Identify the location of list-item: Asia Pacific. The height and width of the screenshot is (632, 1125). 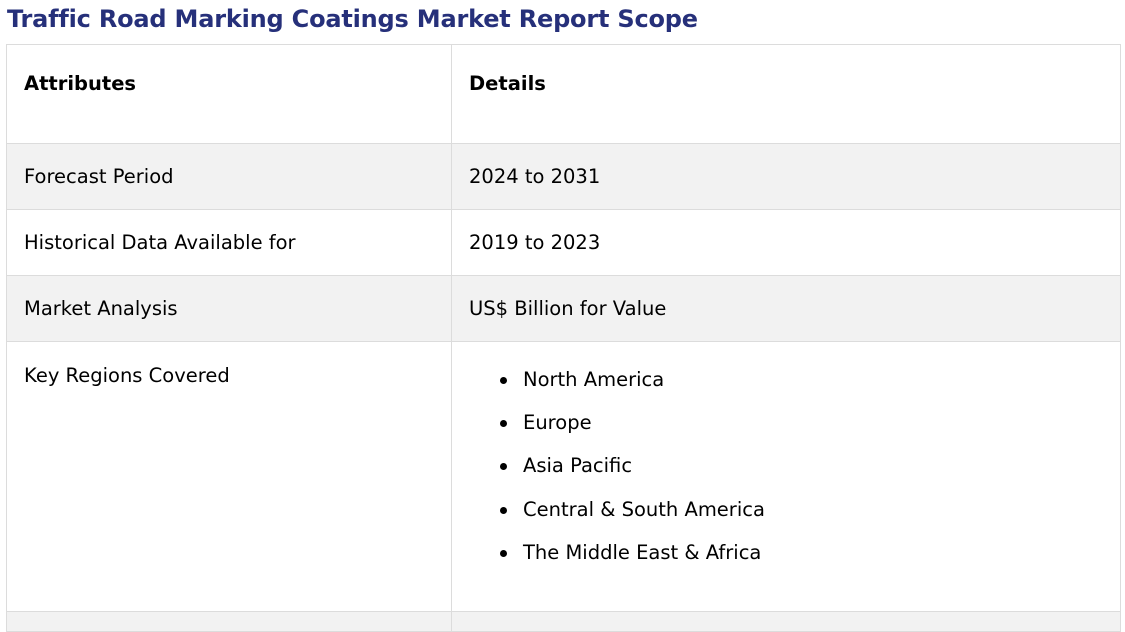
(810, 475).